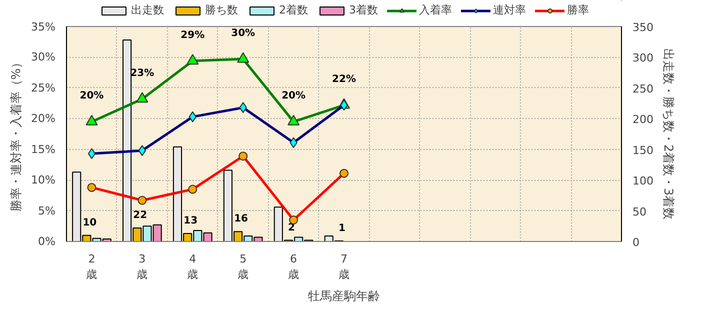 The height and width of the screenshot is (330, 707). I want to click on legend-label: 出走数, so click(147, 10).